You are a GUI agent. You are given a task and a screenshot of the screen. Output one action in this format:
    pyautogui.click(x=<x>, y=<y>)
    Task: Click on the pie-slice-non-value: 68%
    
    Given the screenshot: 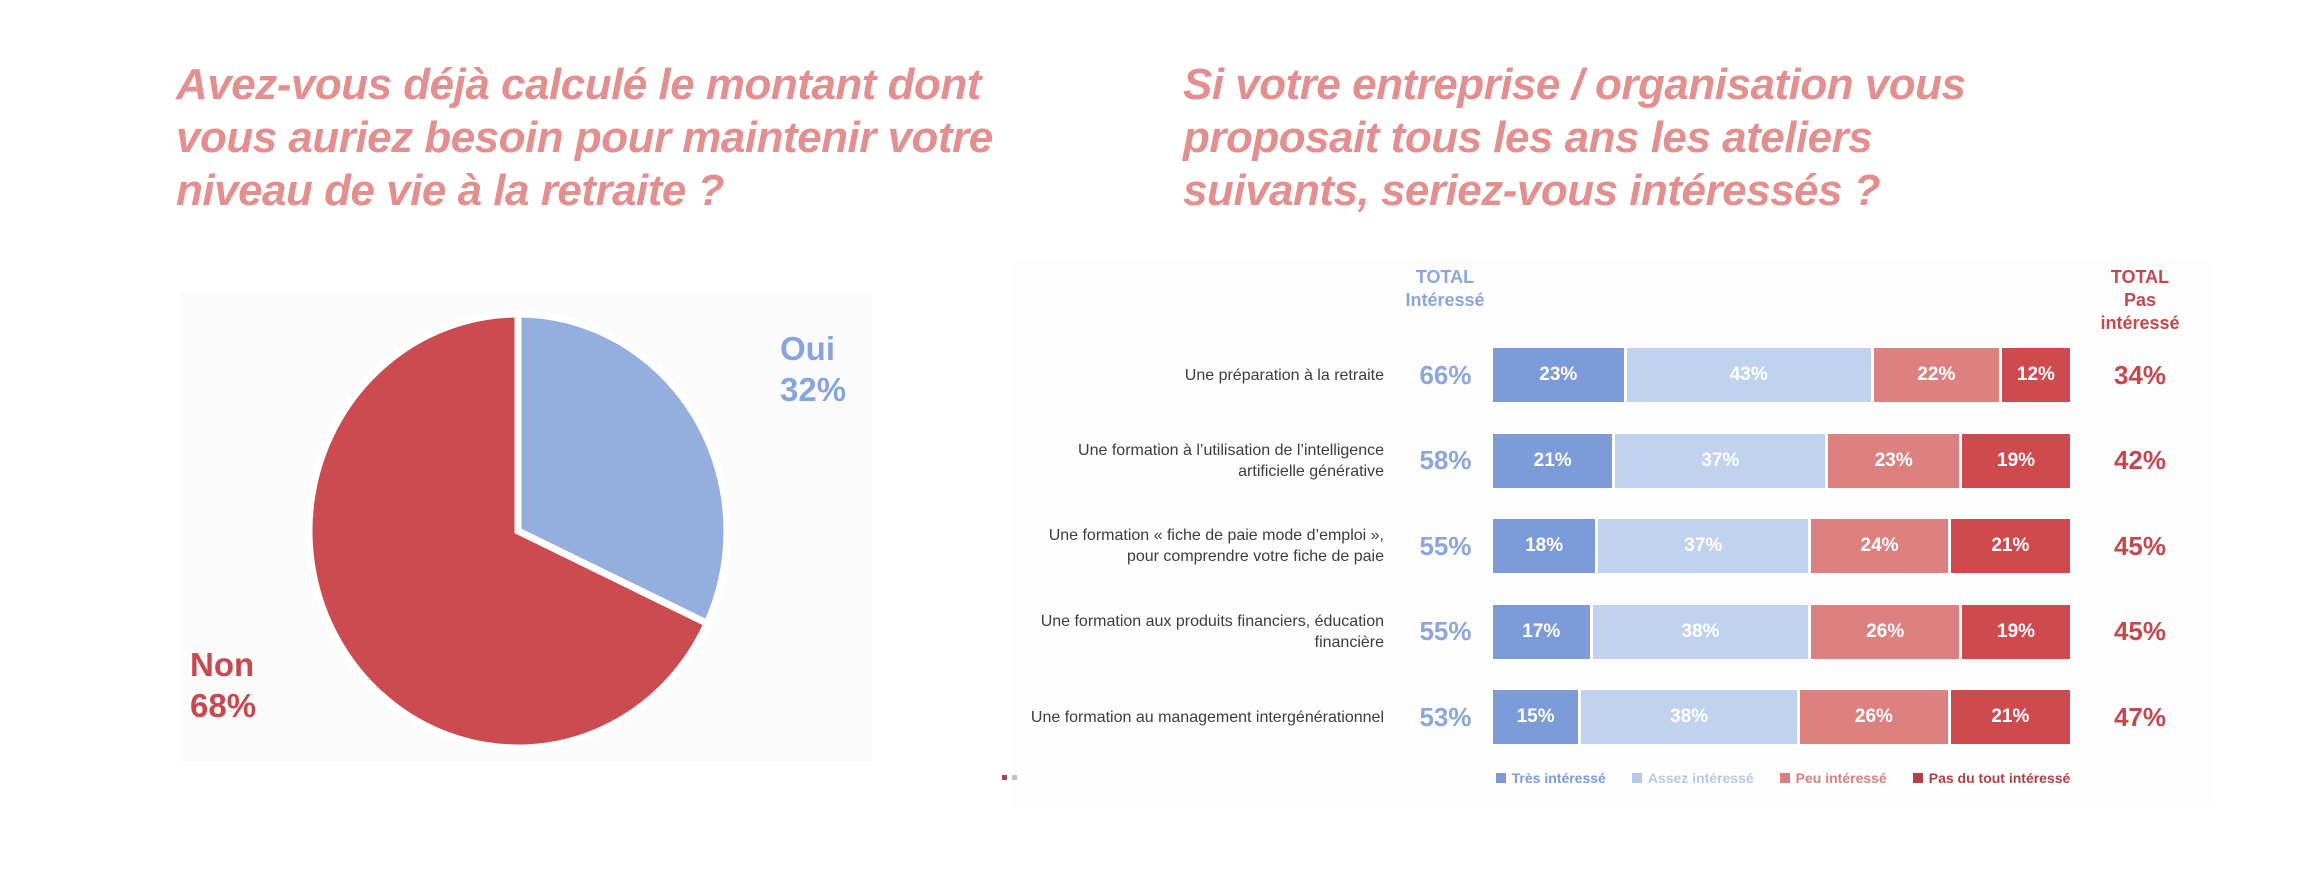 What is the action you would take?
    pyautogui.click(x=223, y=705)
    